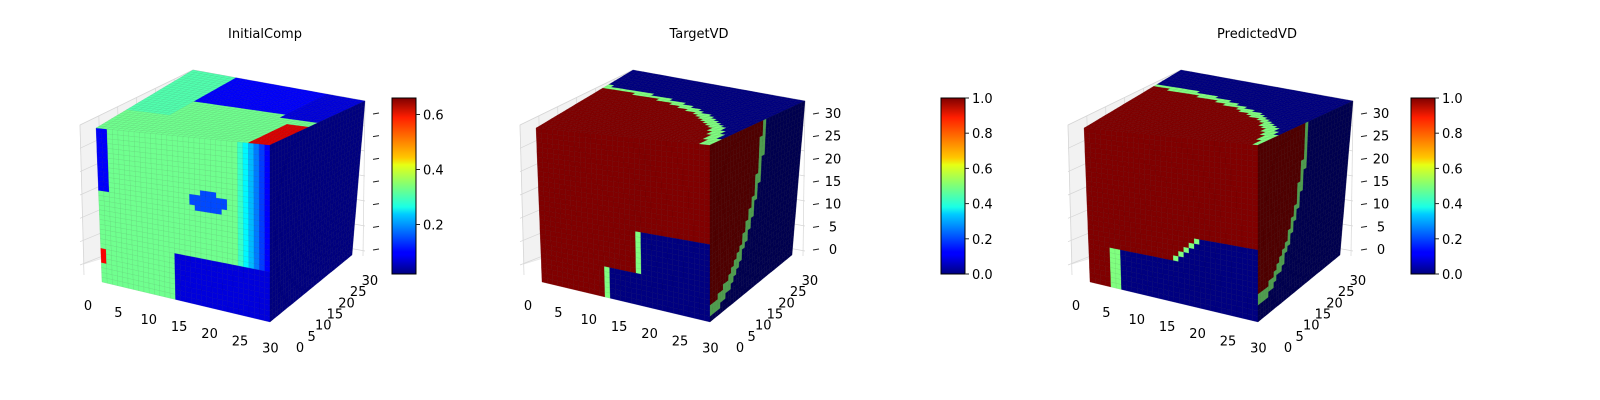 This screenshot has height=400, width=1600. What do you see at coordinates (265, 34) in the screenshot?
I see `panel-title: InitialComp` at bounding box center [265, 34].